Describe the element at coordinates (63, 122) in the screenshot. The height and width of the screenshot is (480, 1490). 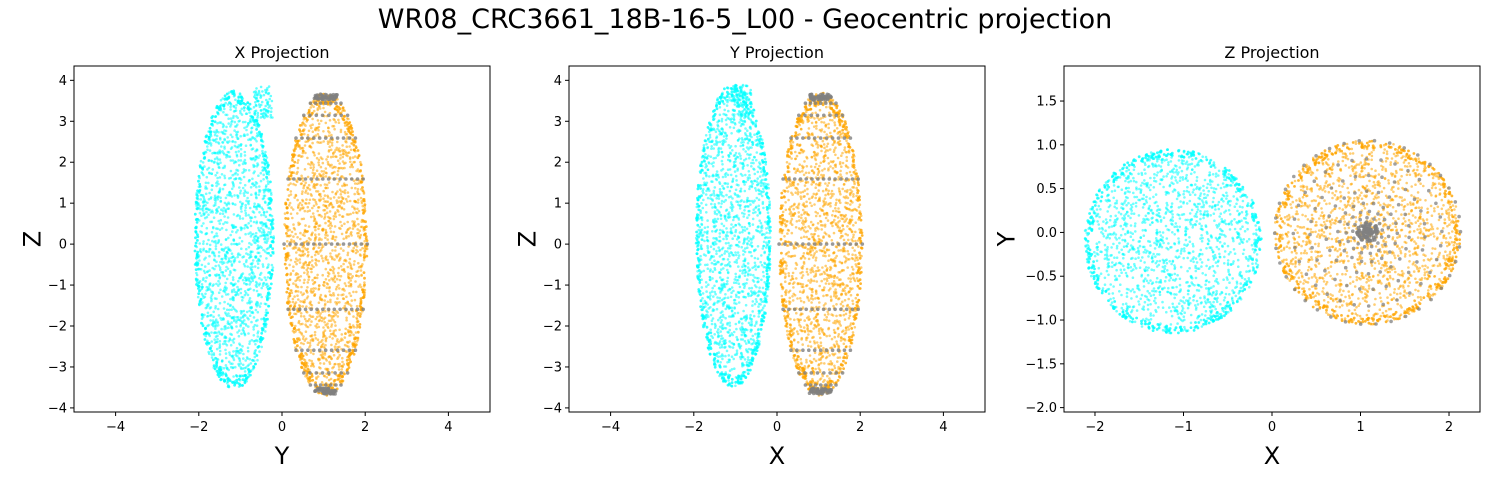
I see `y-tick-label: 3` at that location.